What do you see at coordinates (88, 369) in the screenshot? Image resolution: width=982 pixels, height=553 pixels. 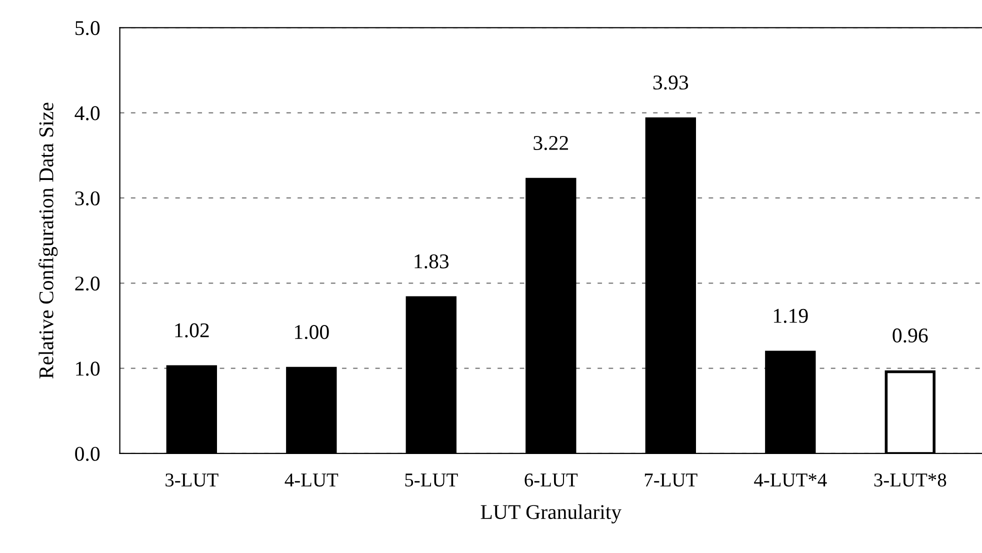 I see `y-tick-label: 1.0` at bounding box center [88, 369].